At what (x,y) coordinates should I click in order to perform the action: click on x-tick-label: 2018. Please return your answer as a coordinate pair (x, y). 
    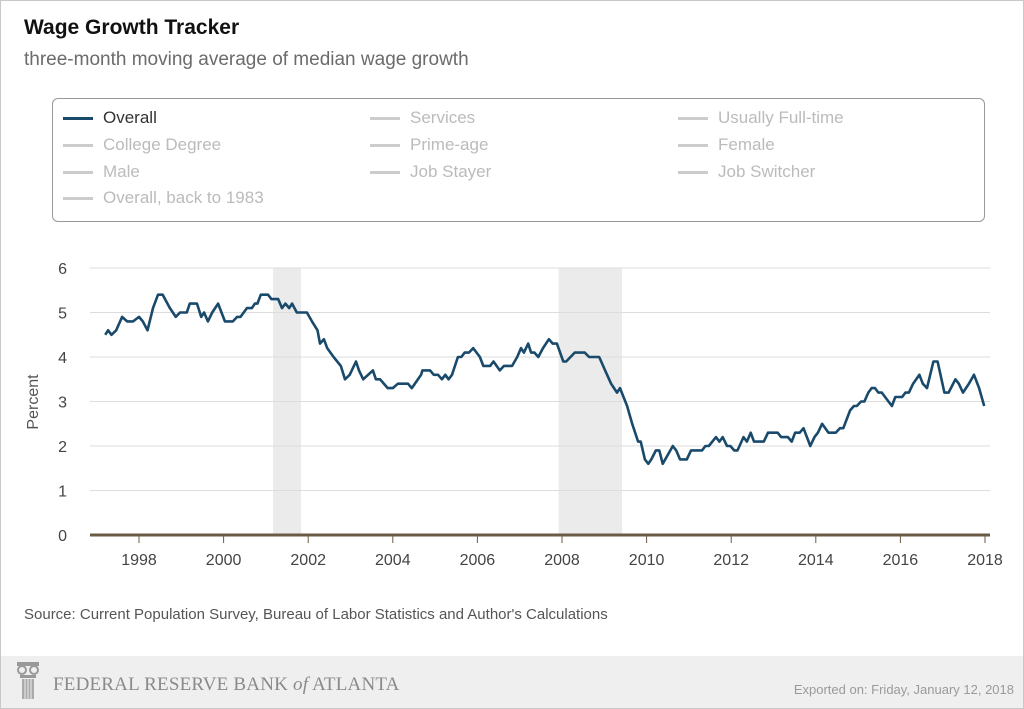
    Looking at the image, I should click on (985, 560).